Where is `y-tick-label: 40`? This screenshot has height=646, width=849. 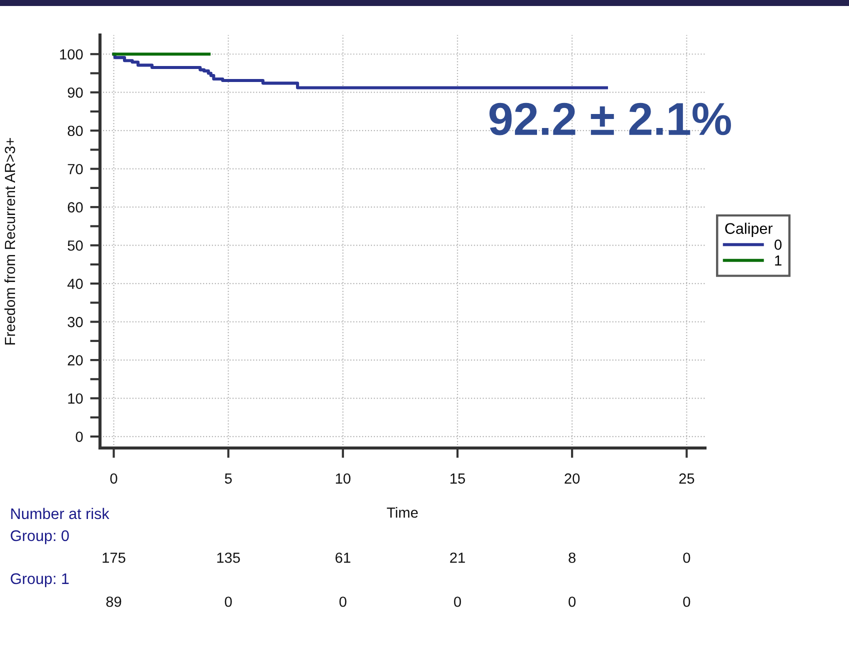
y-tick-label: 40 is located at coordinates (75, 283).